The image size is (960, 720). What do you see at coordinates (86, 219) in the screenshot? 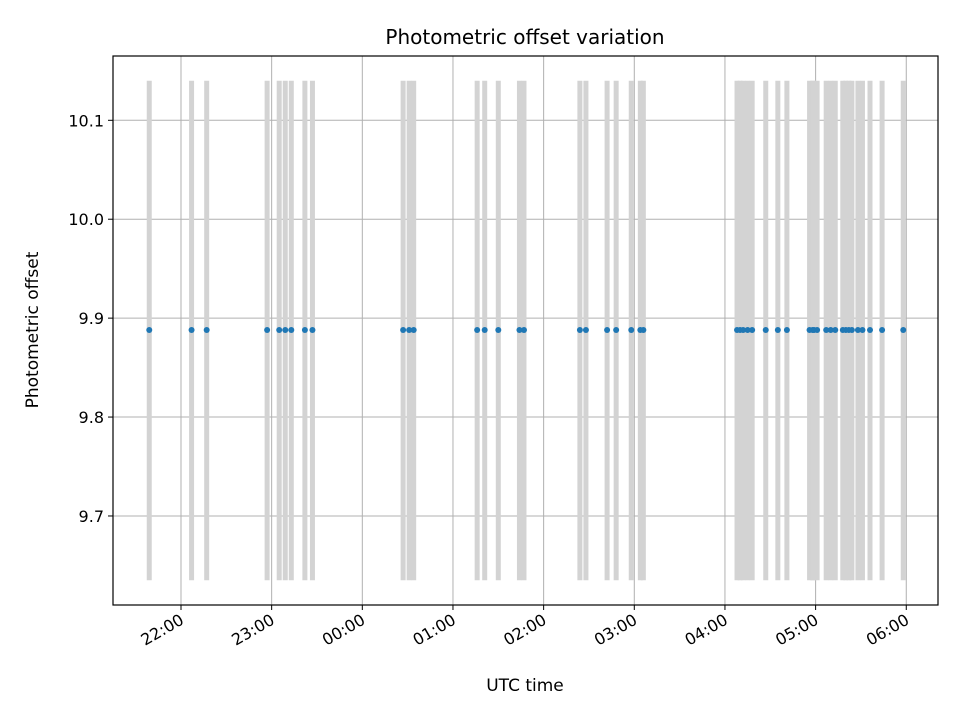
I see `y-tick-label: 10.0` at bounding box center [86, 219].